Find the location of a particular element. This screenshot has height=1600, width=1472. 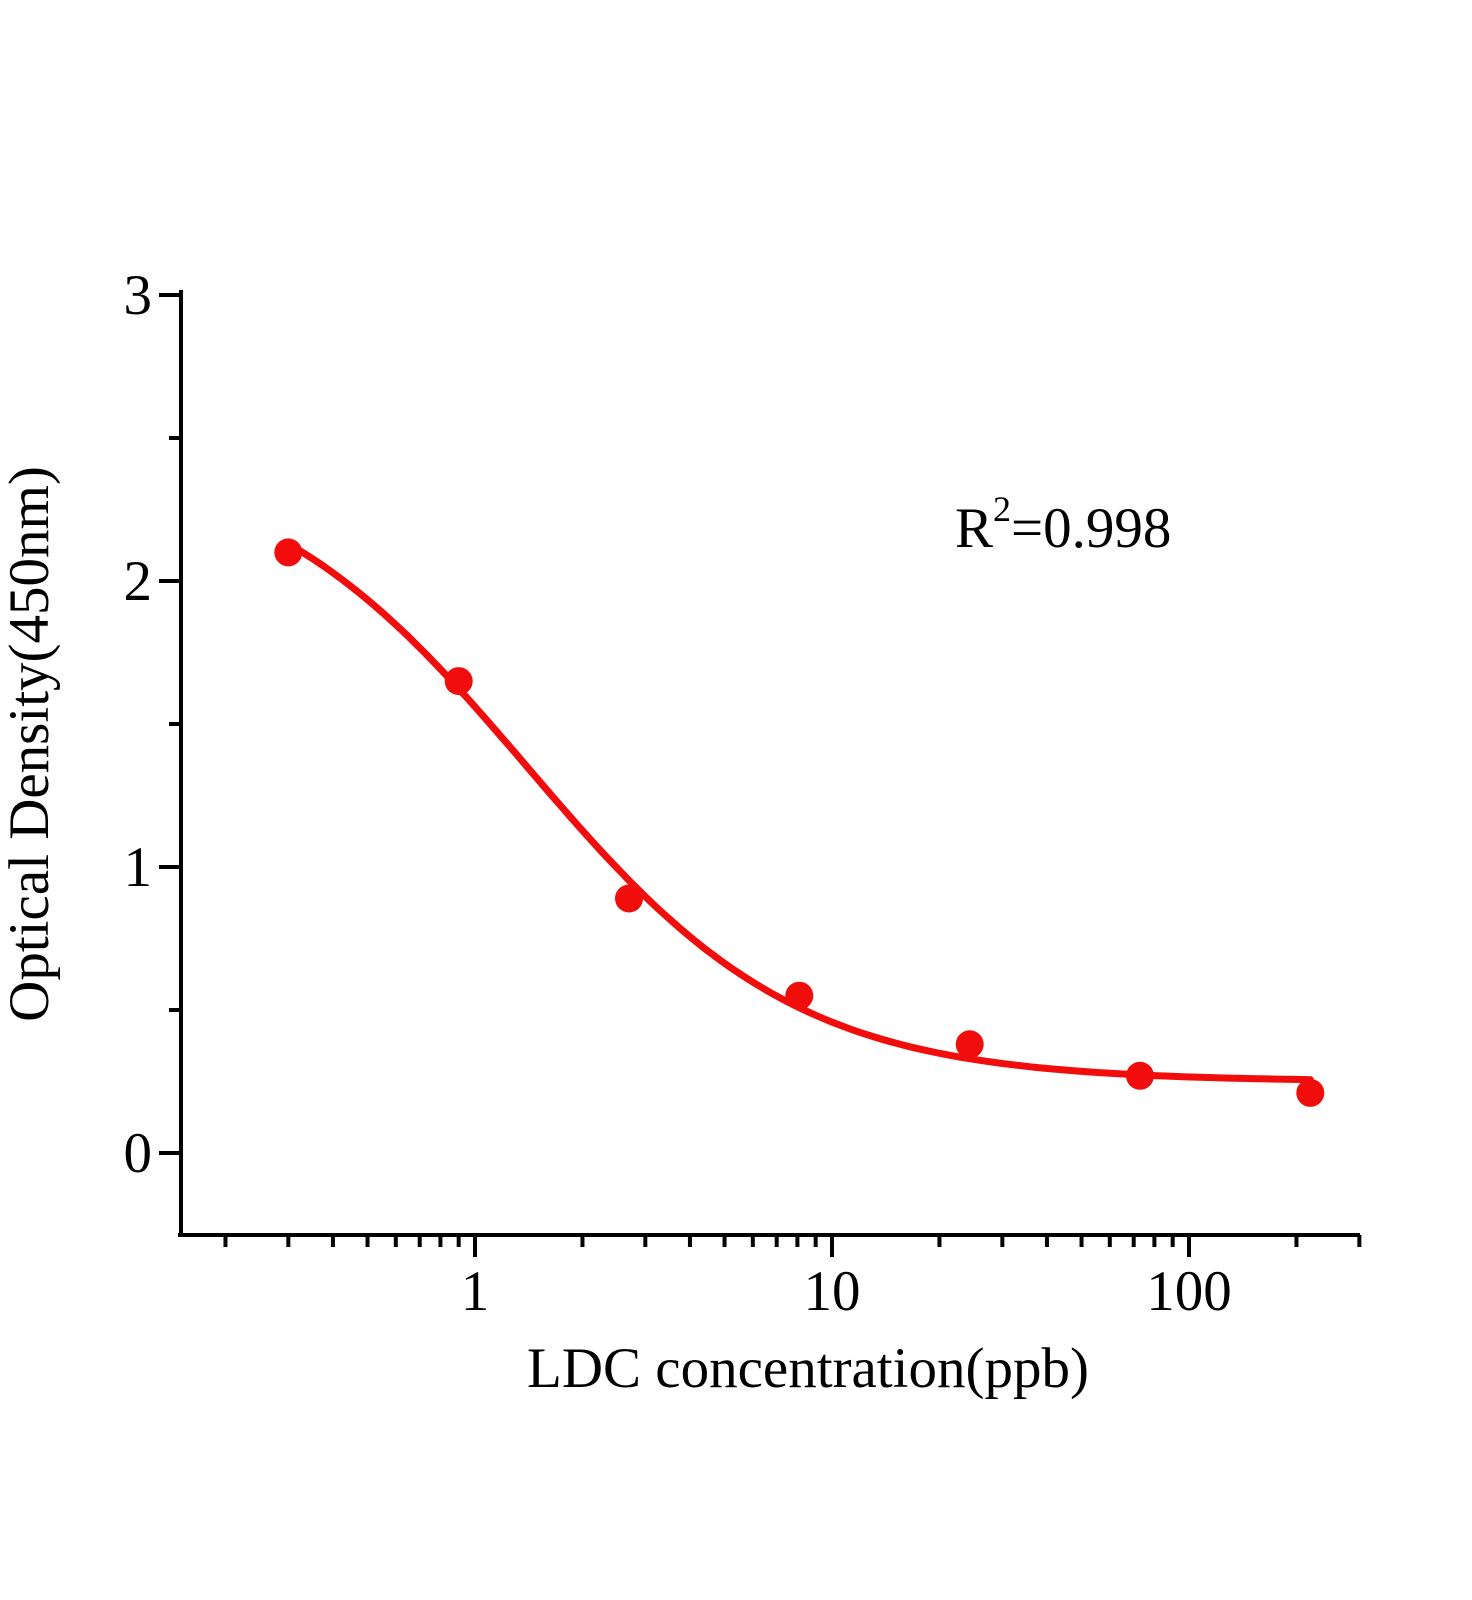

r-squared-value: =0.998 is located at coordinates (1091, 528).